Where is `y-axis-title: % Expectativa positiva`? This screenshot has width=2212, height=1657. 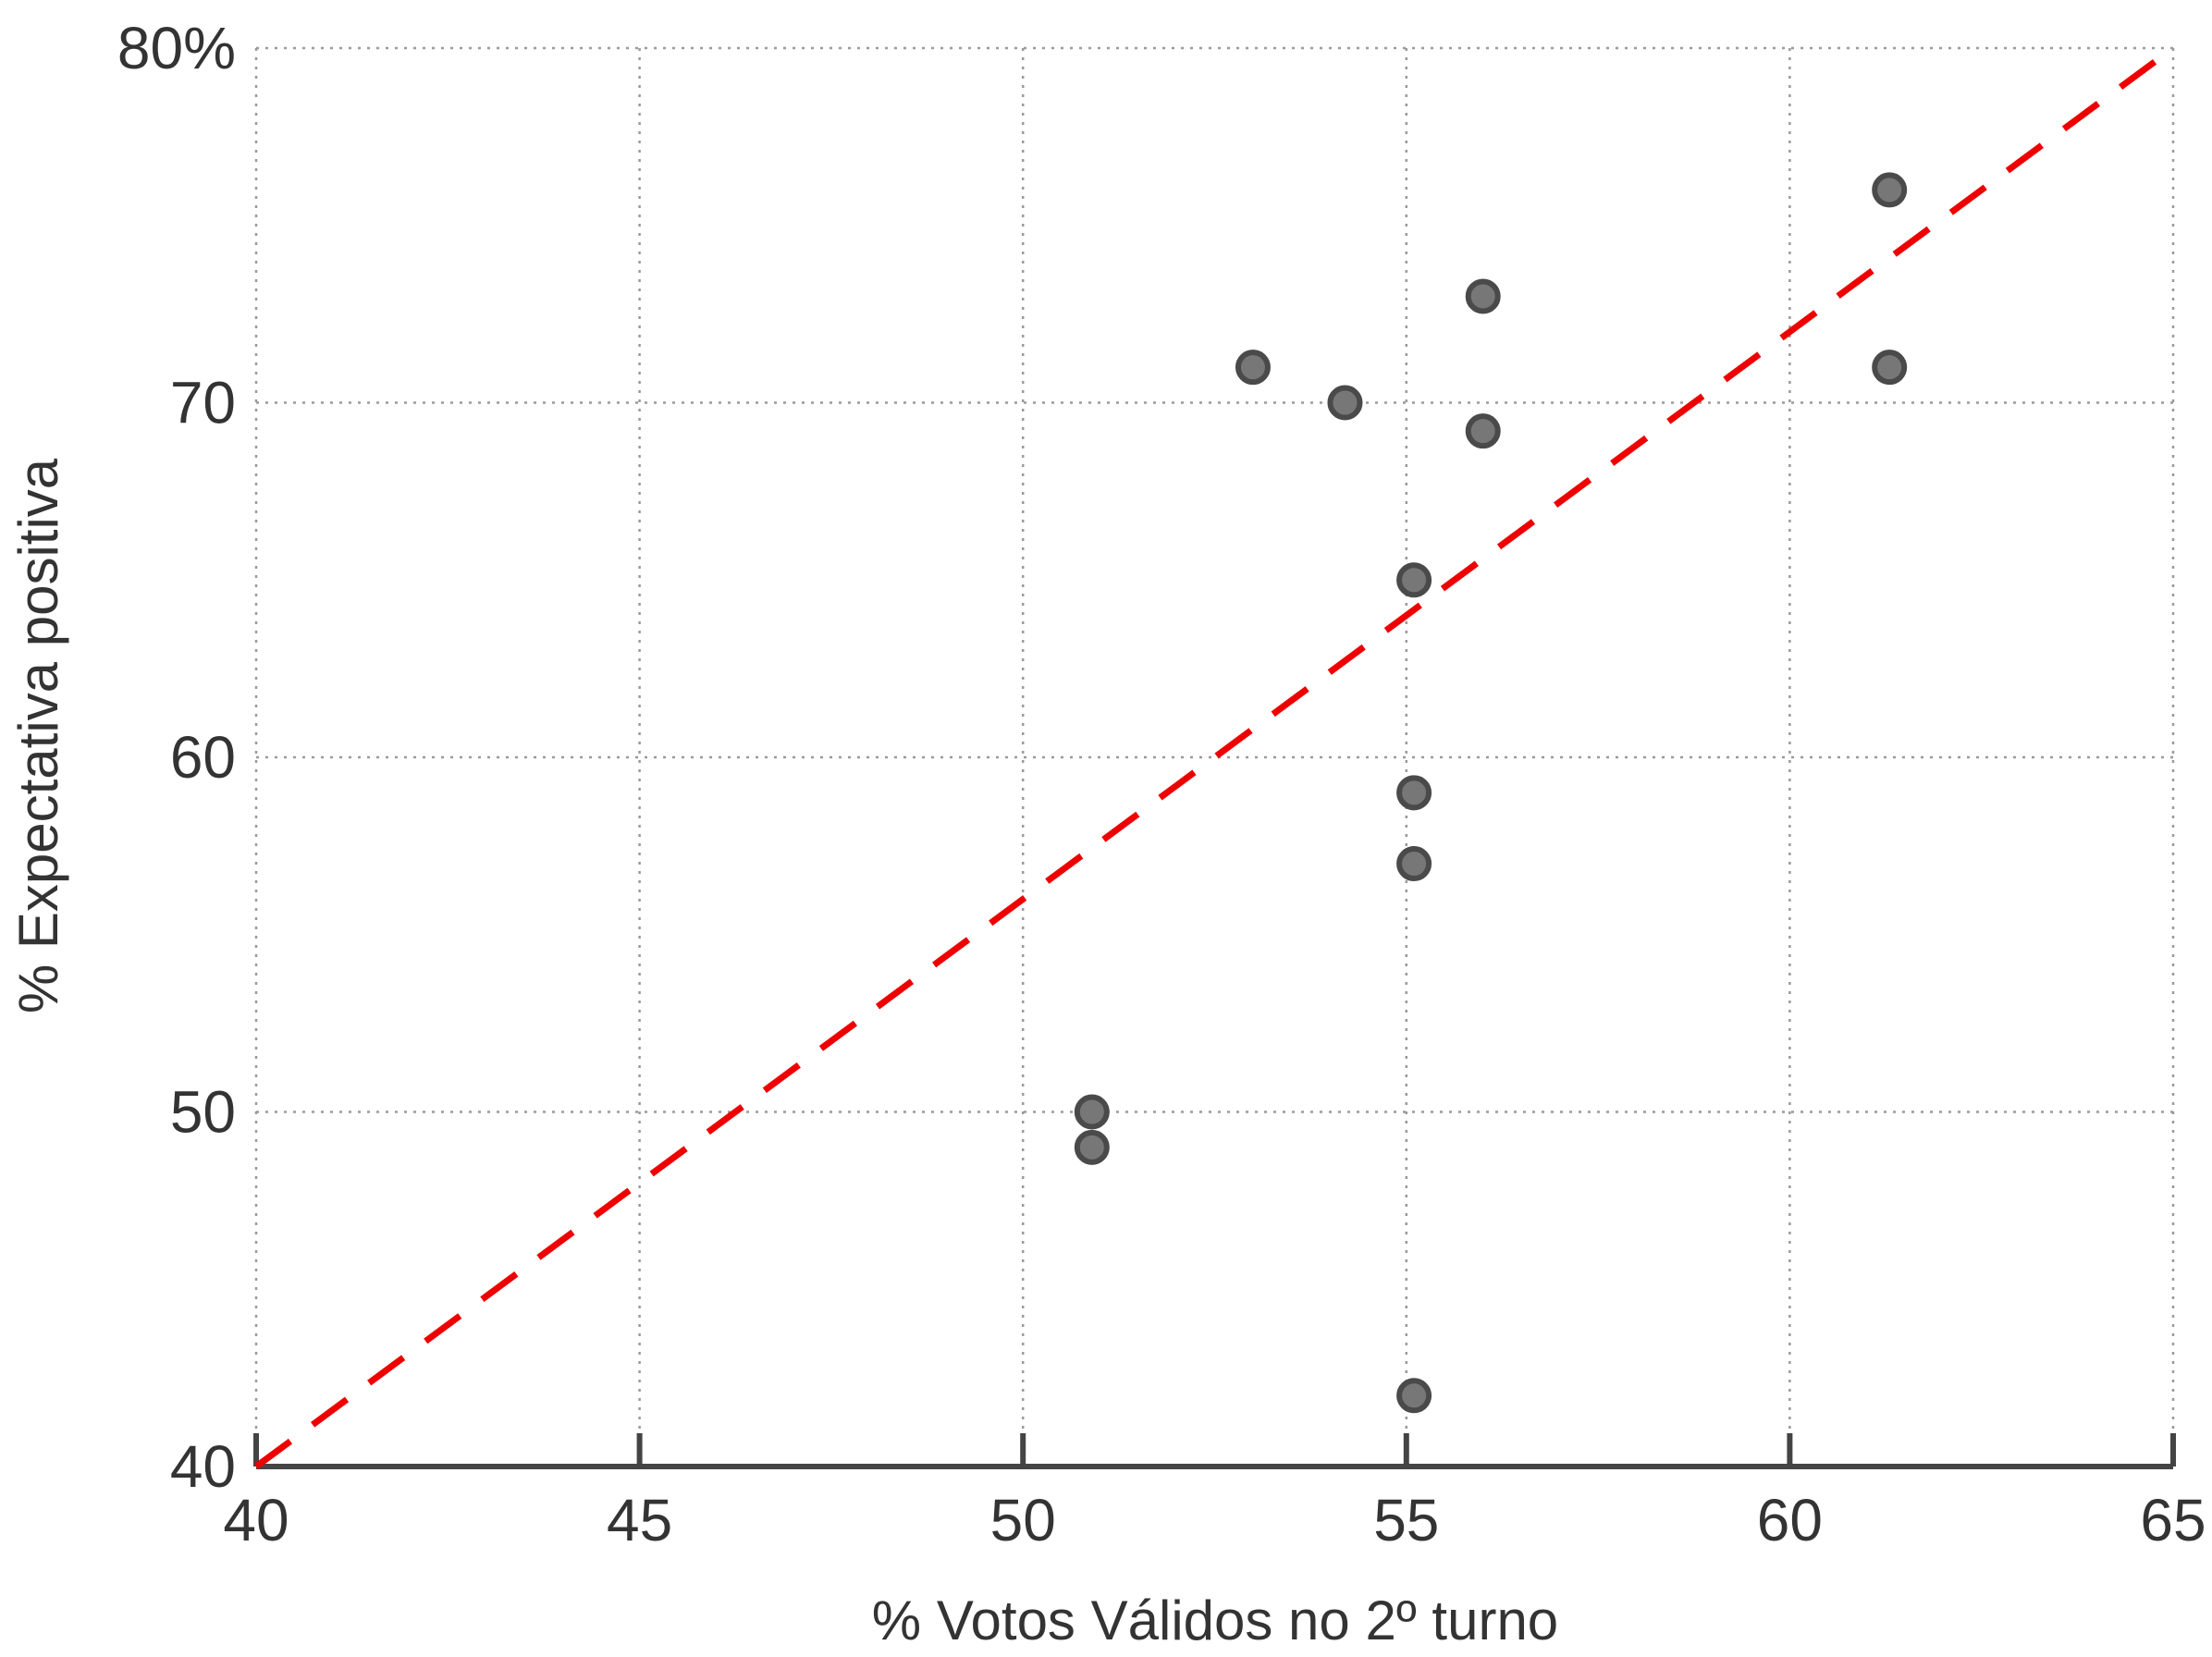 y-axis-title: % Expectativa positiva is located at coordinates (38, 736).